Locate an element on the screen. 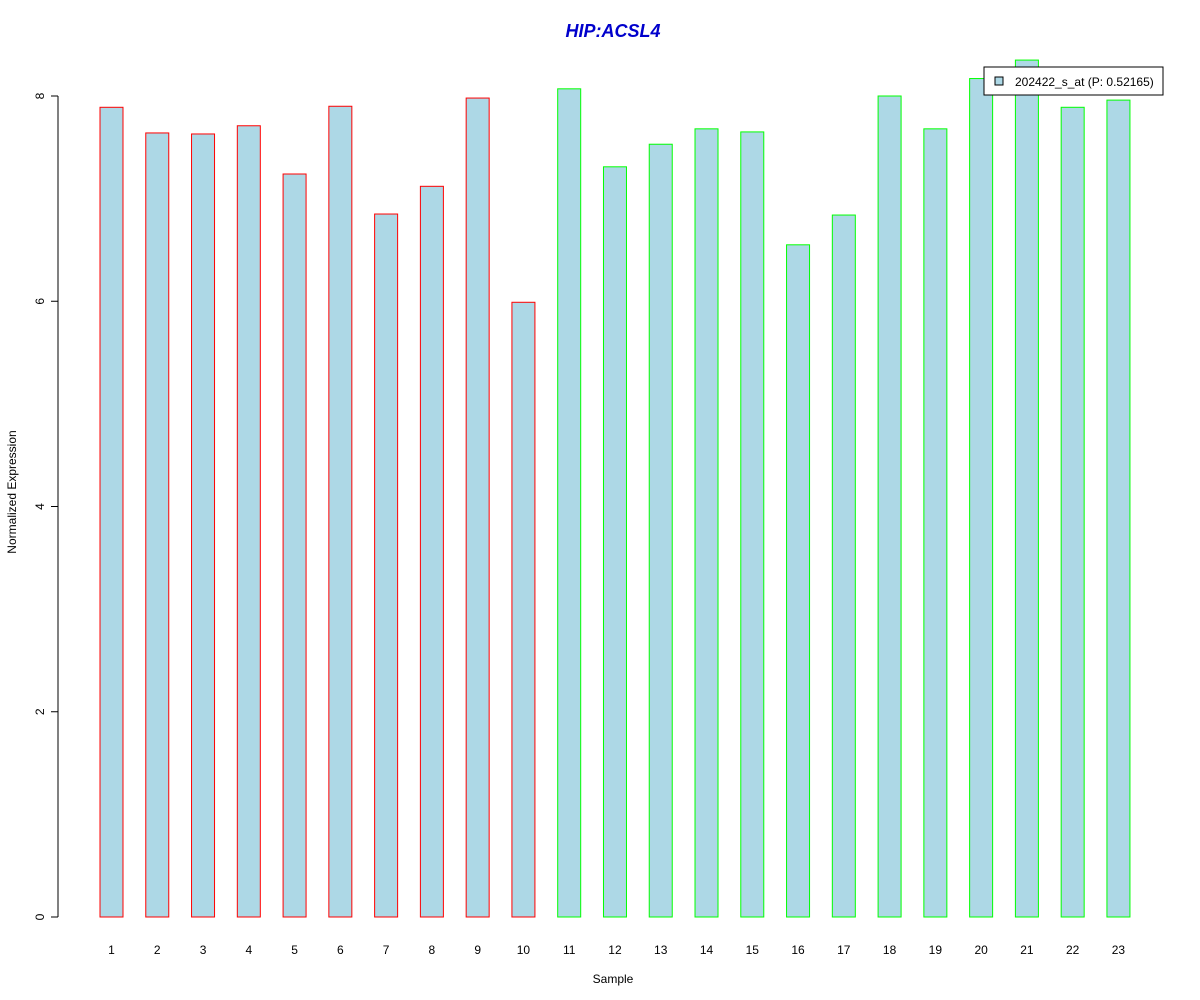  y-tick-label: 0 is located at coordinates (40, 916).